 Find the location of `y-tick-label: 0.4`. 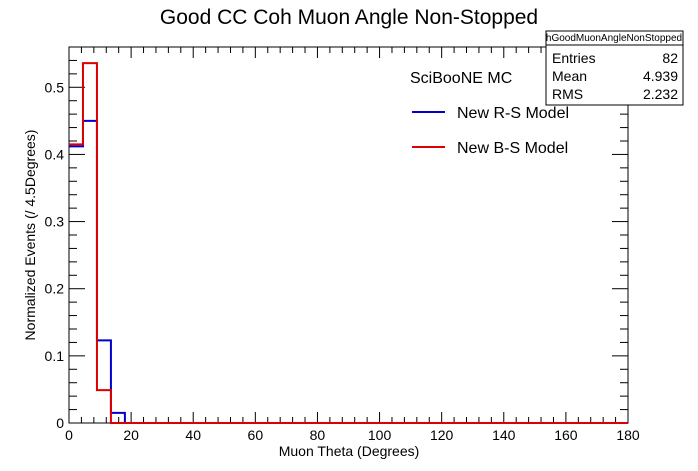

y-tick-label: 0.4 is located at coordinates (55, 154).